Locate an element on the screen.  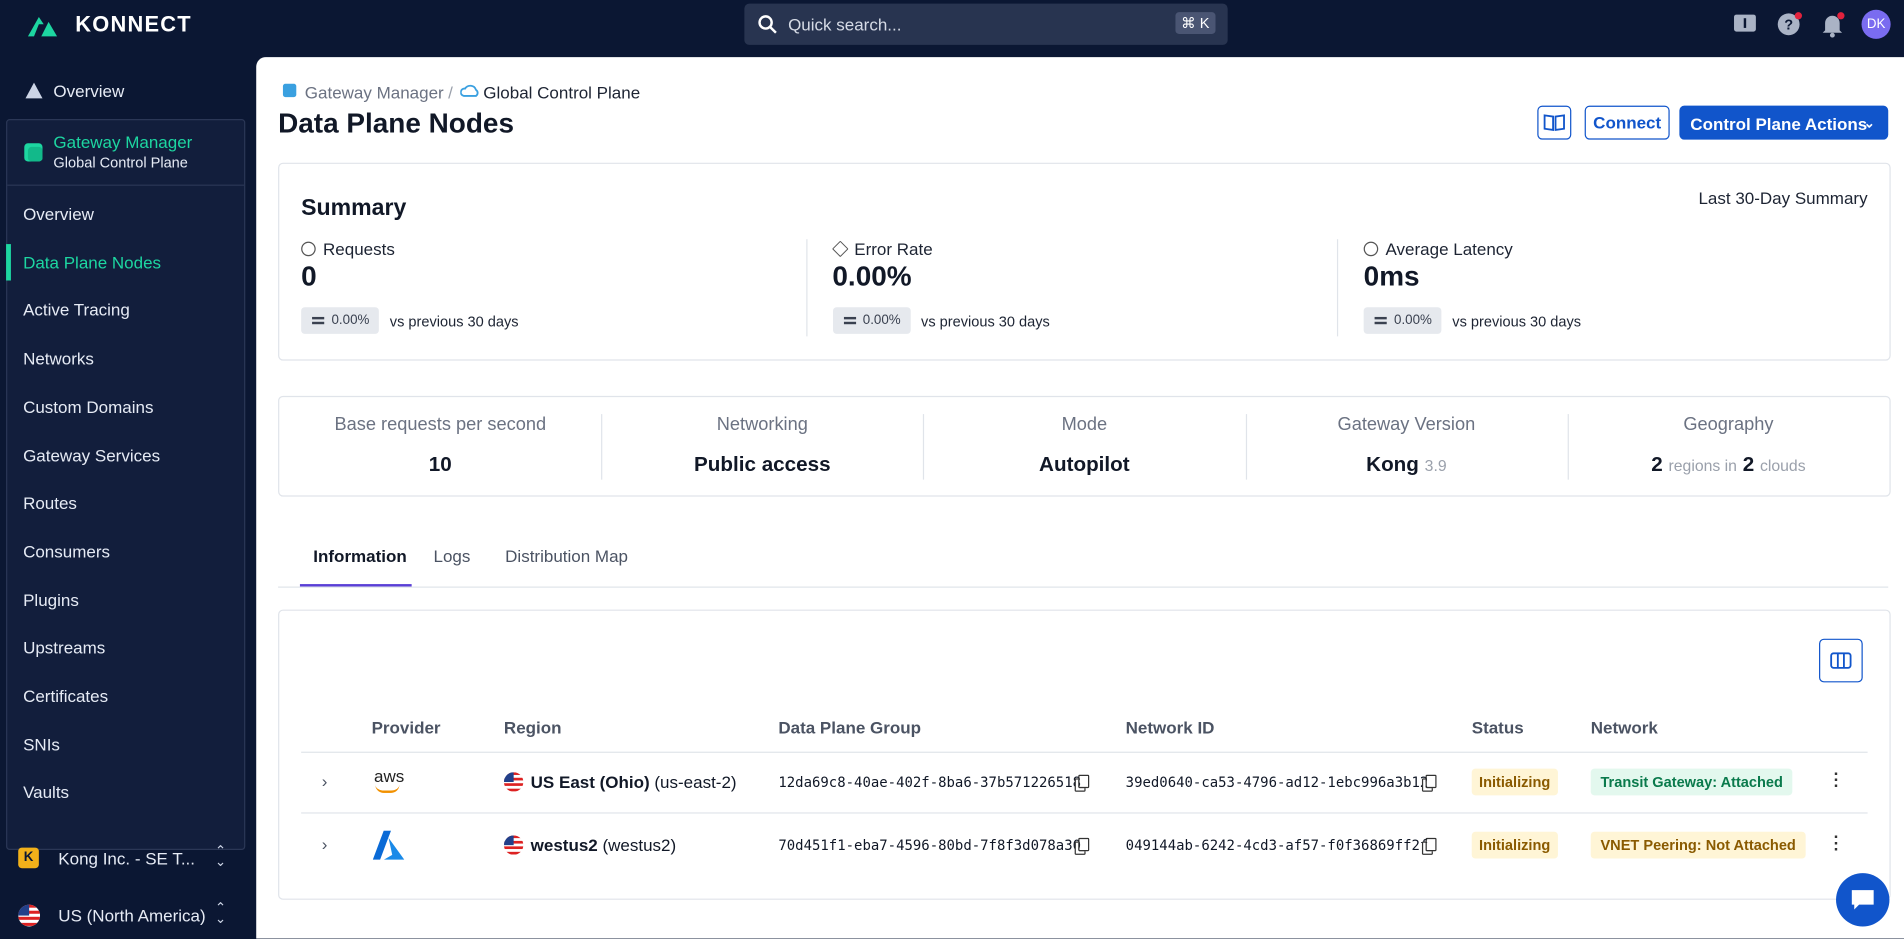
docs-button is located at coordinates (1554, 122).